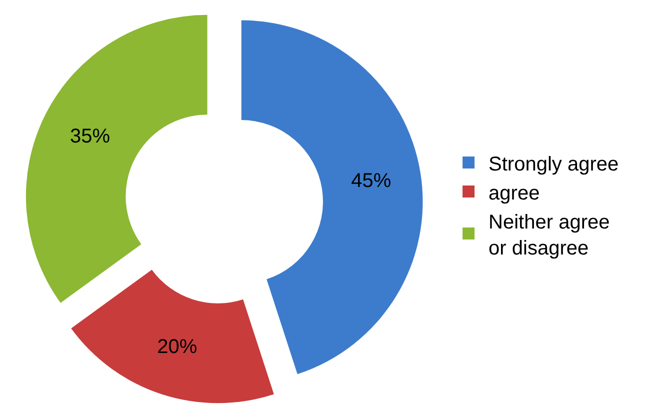  I want to click on legend-label: Strongly agree, so click(553, 164).